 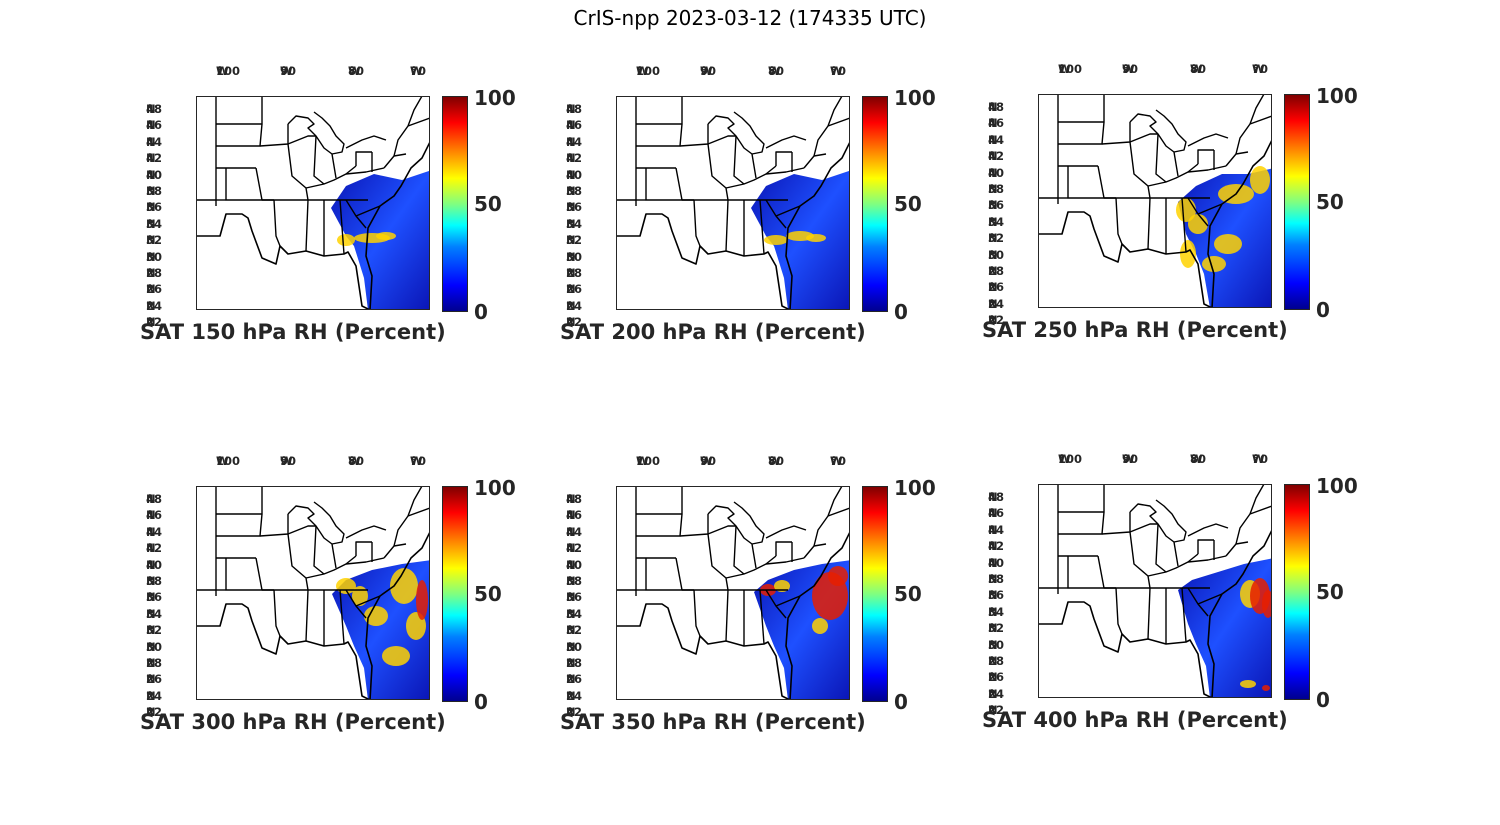 What do you see at coordinates (1155, 613) in the screenshot?
I see `coastline` at bounding box center [1155, 613].